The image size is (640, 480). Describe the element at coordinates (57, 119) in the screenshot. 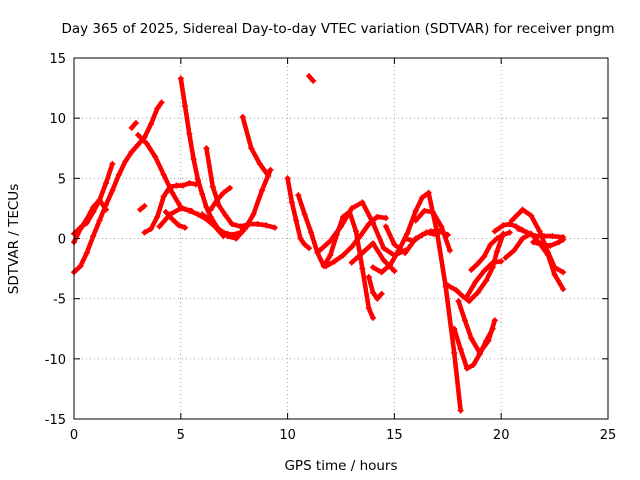

I see `y-tick-label: 10` at that location.